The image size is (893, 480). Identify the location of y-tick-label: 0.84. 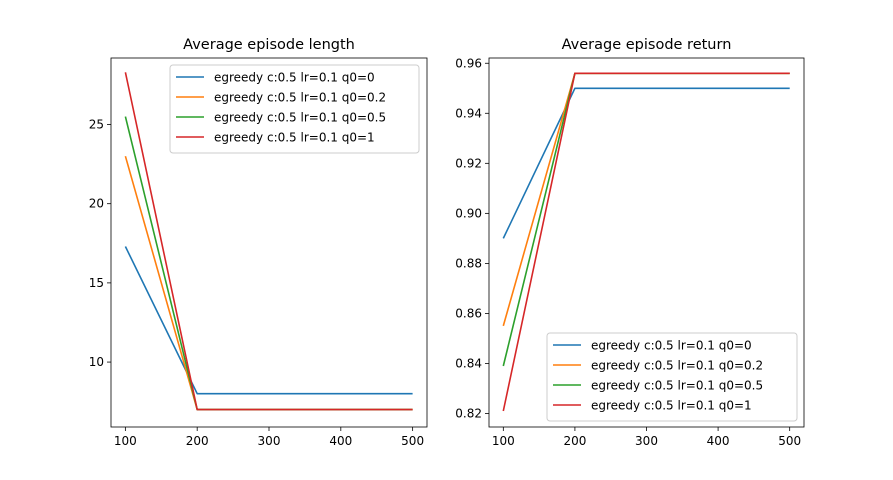
(468, 363).